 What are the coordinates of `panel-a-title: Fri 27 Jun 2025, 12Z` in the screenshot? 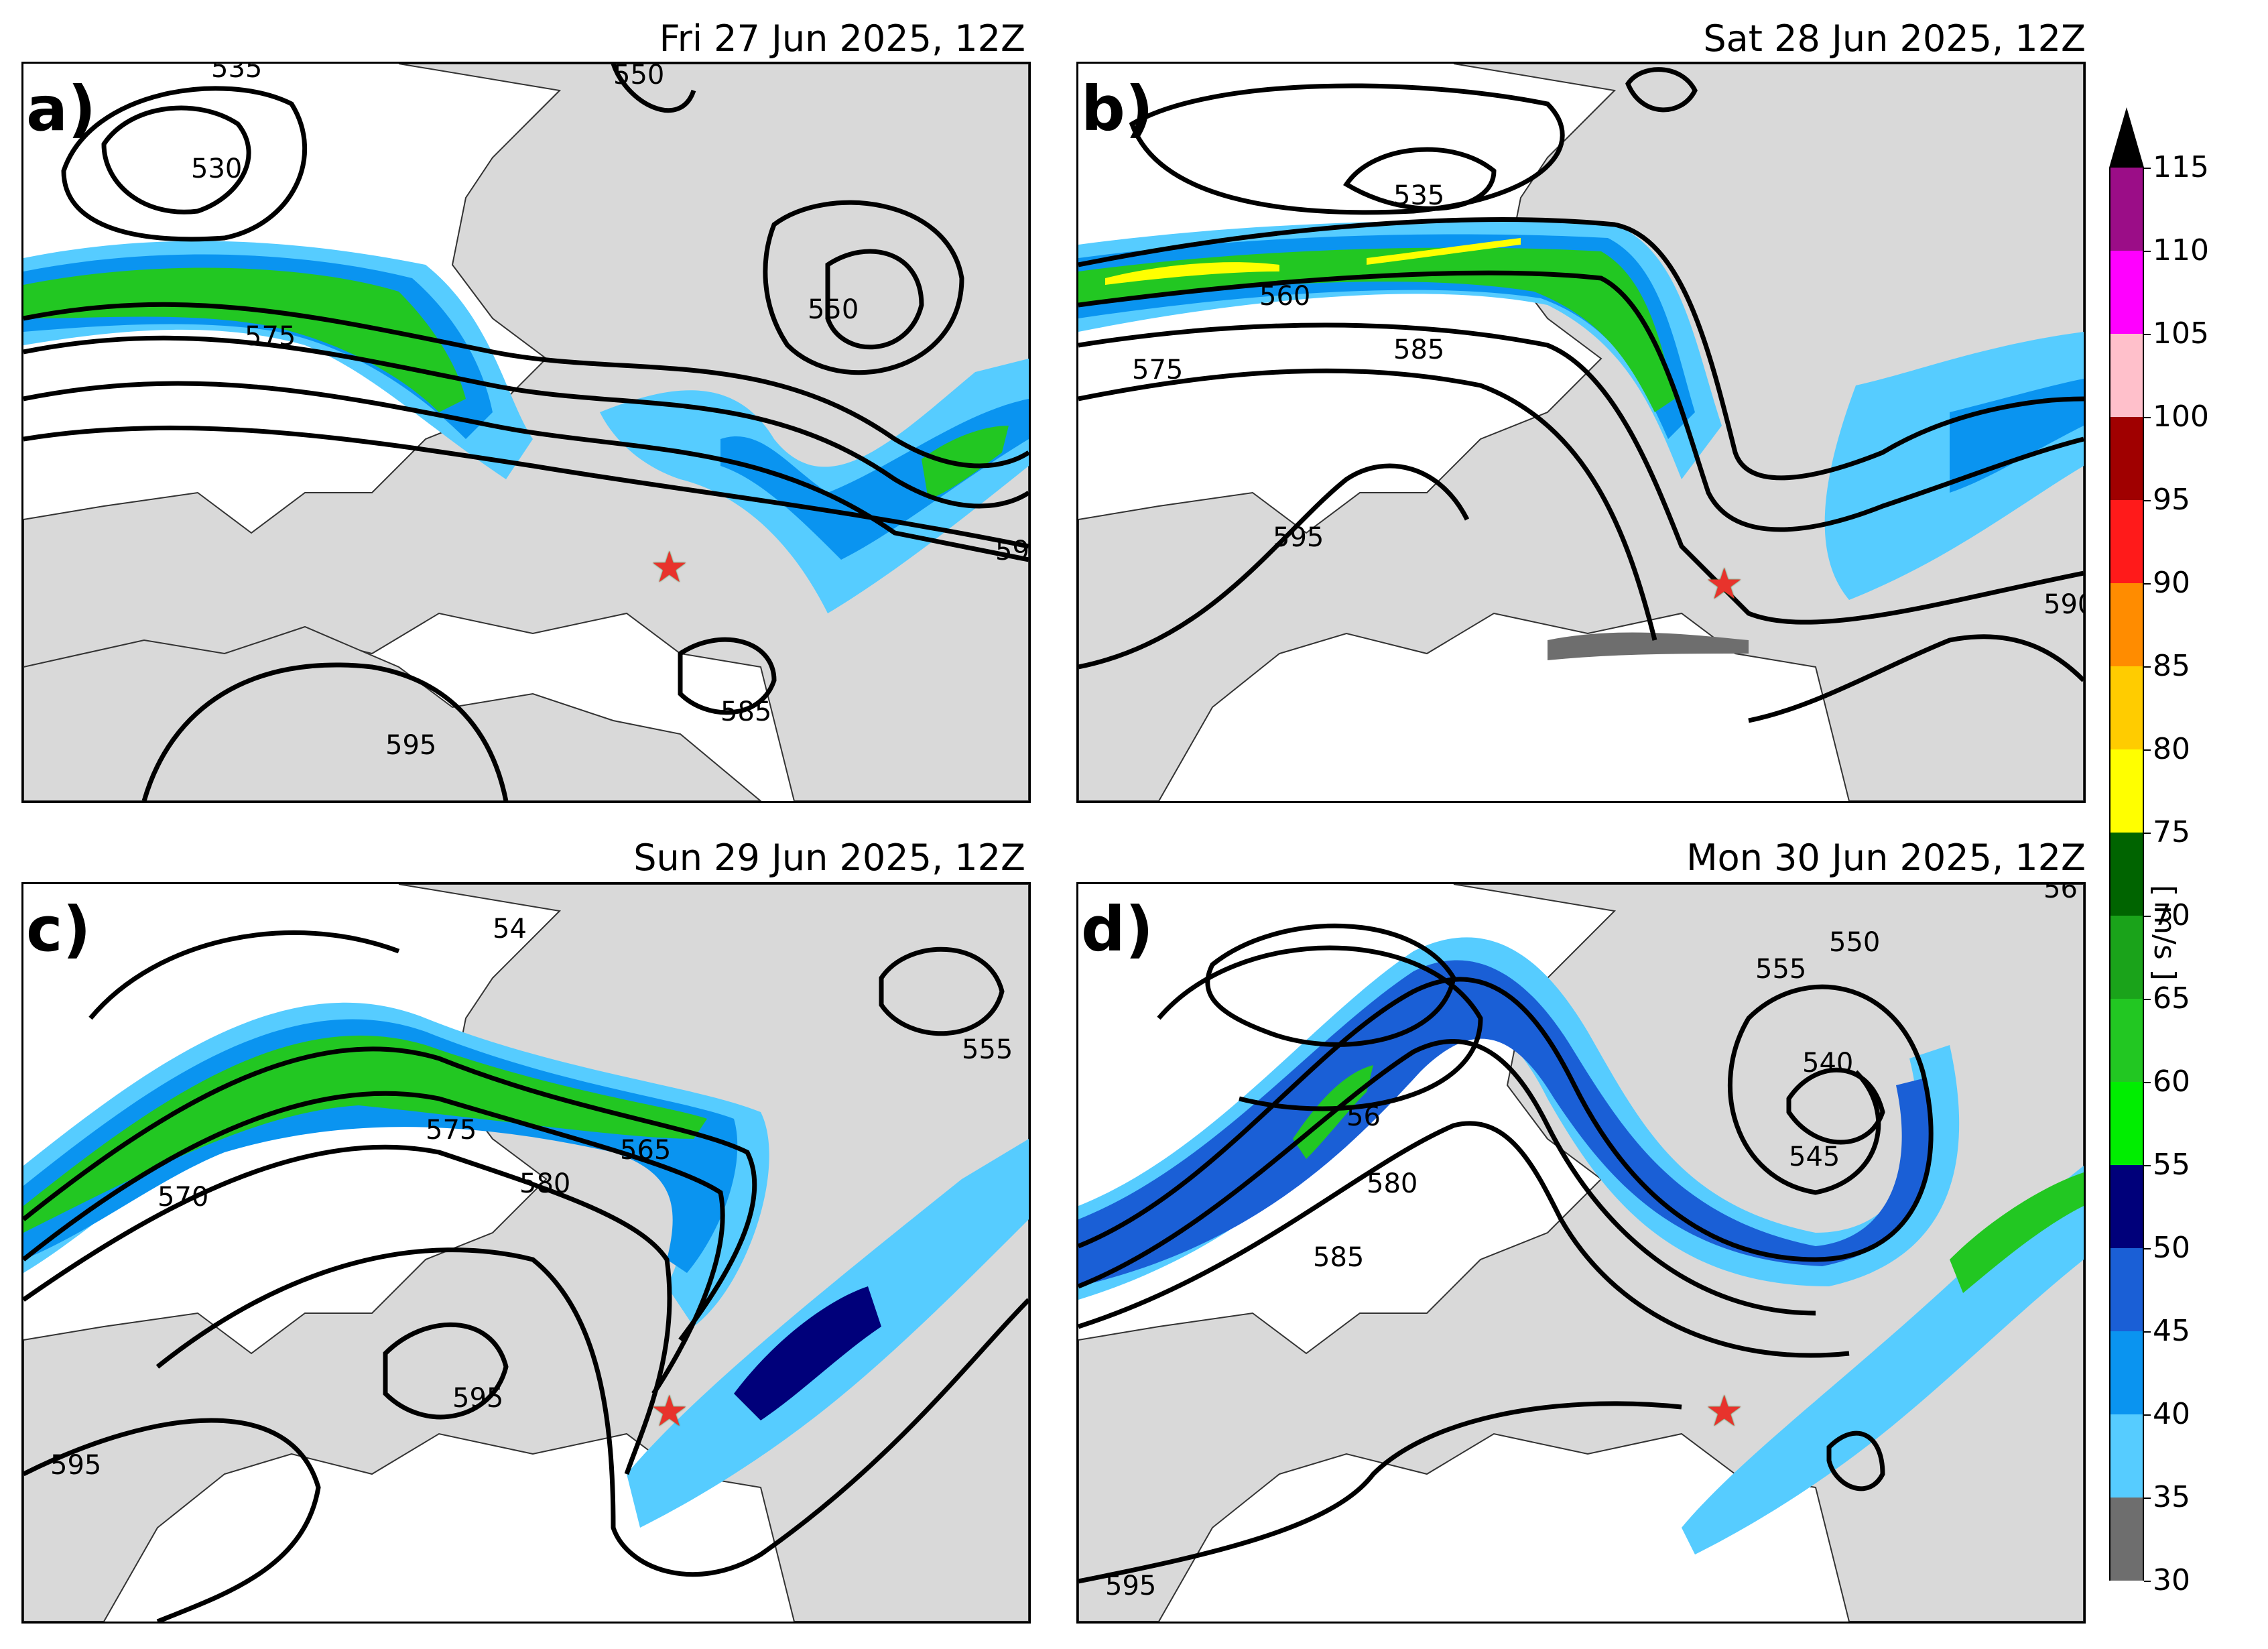 It's located at (842, 38).